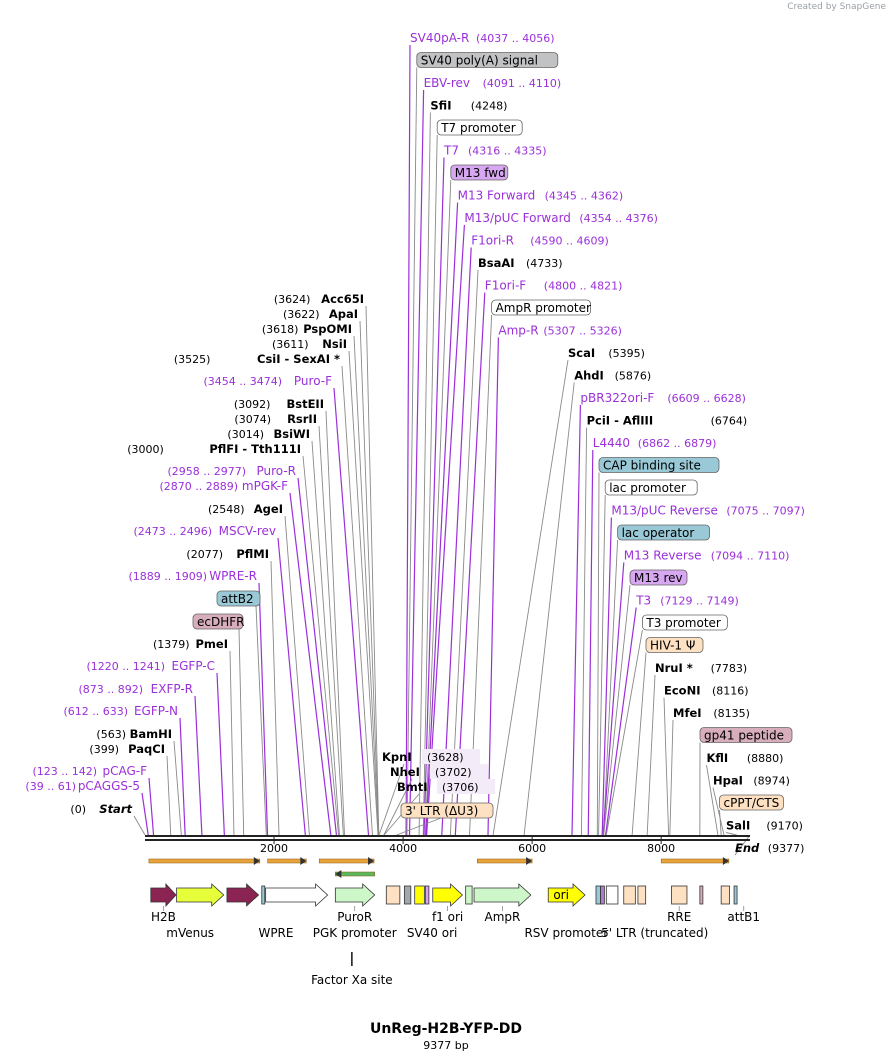  I want to click on label-position: (399), so click(104, 749).